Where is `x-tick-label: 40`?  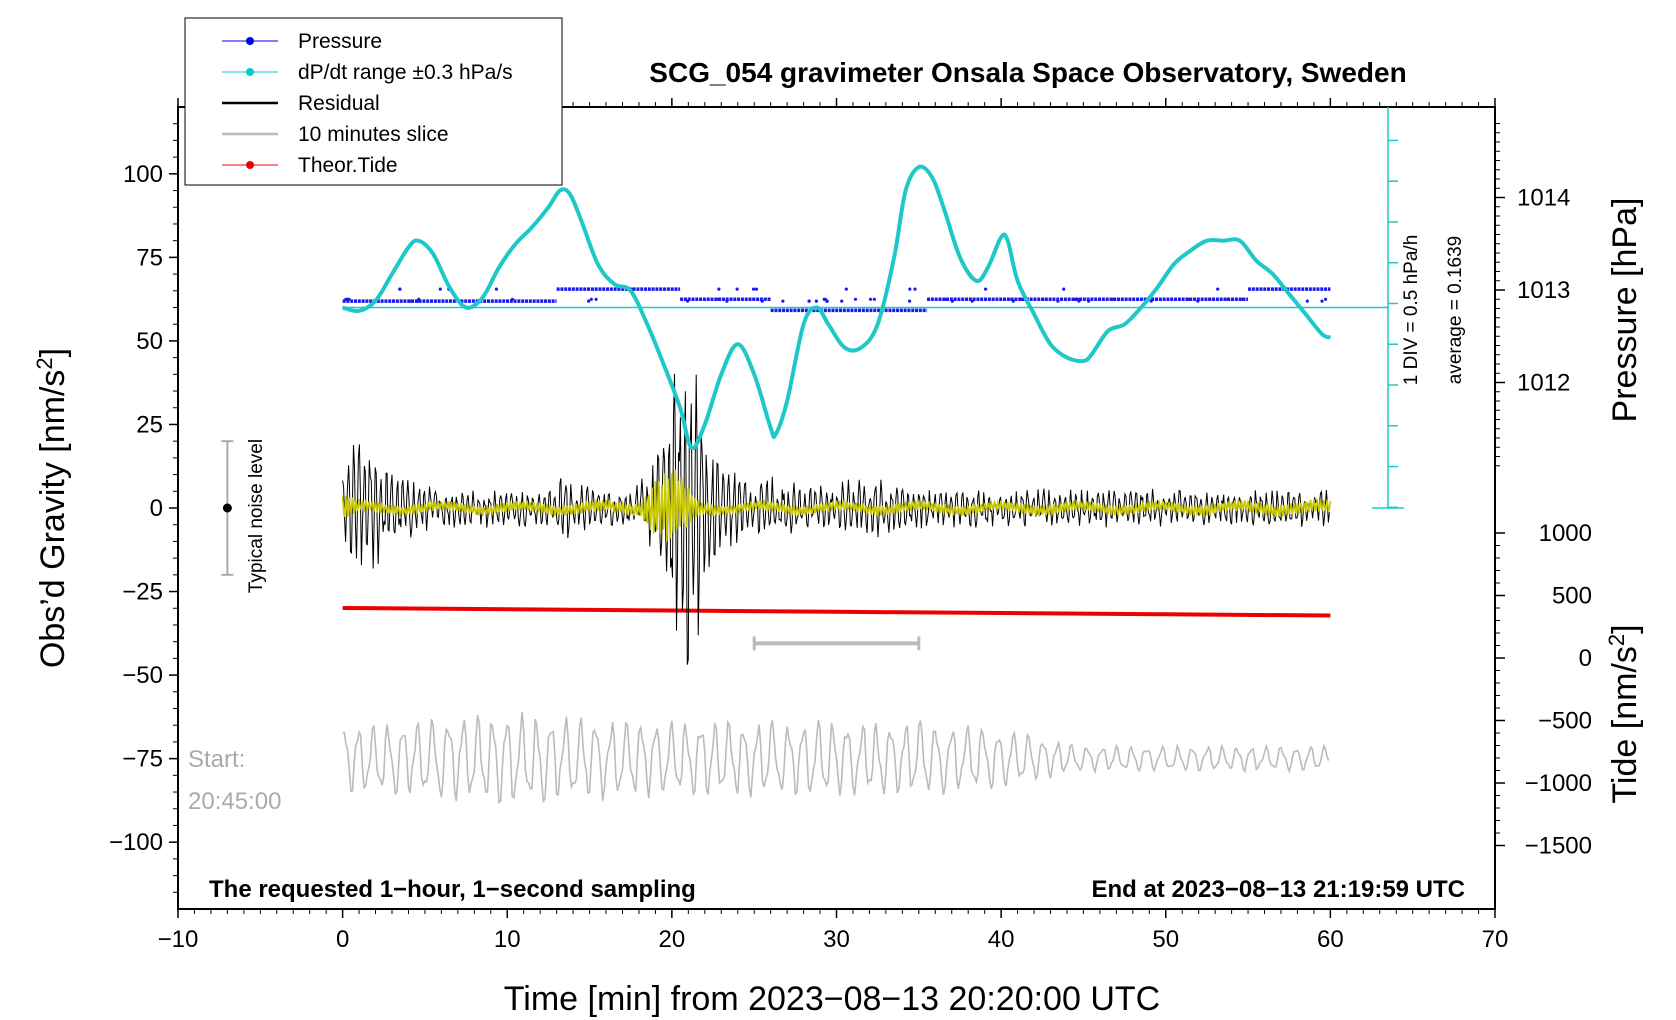 x-tick-label: 40 is located at coordinates (1001, 939).